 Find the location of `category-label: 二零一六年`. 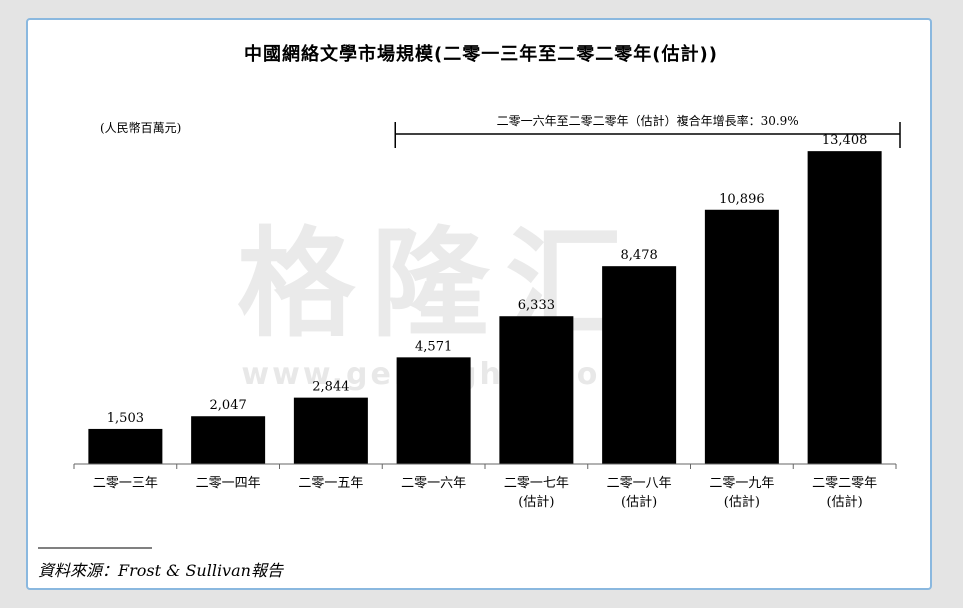

category-label: 二零一六年 is located at coordinates (433, 483).